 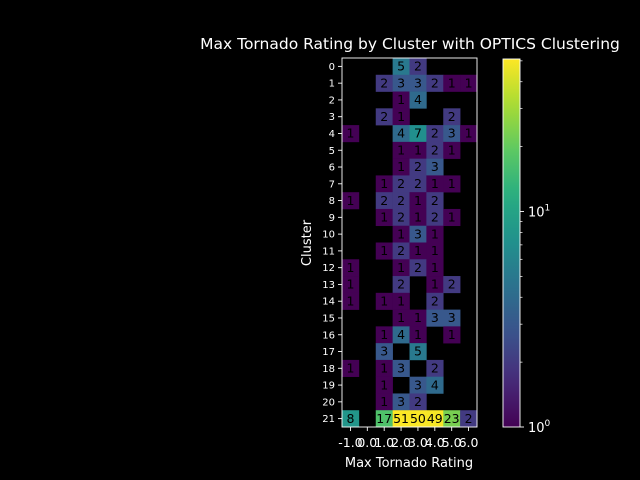 What do you see at coordinates (418, 442) in the screenshot?
I see `x-tick-label: 3.0` at bounding box center [418, 442].